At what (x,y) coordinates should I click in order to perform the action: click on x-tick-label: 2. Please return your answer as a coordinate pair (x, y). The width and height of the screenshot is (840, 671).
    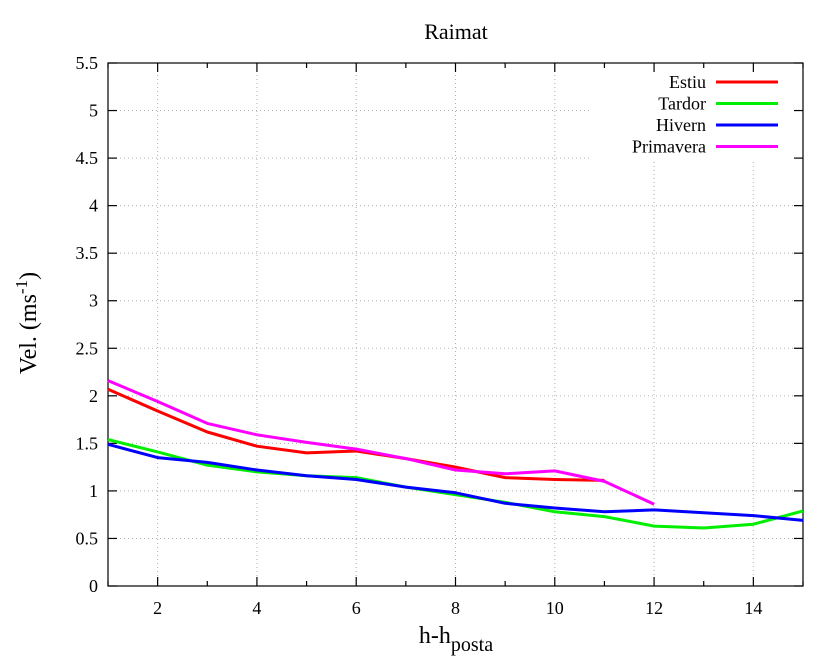
    Looking at the image, I should click on (157, 608).